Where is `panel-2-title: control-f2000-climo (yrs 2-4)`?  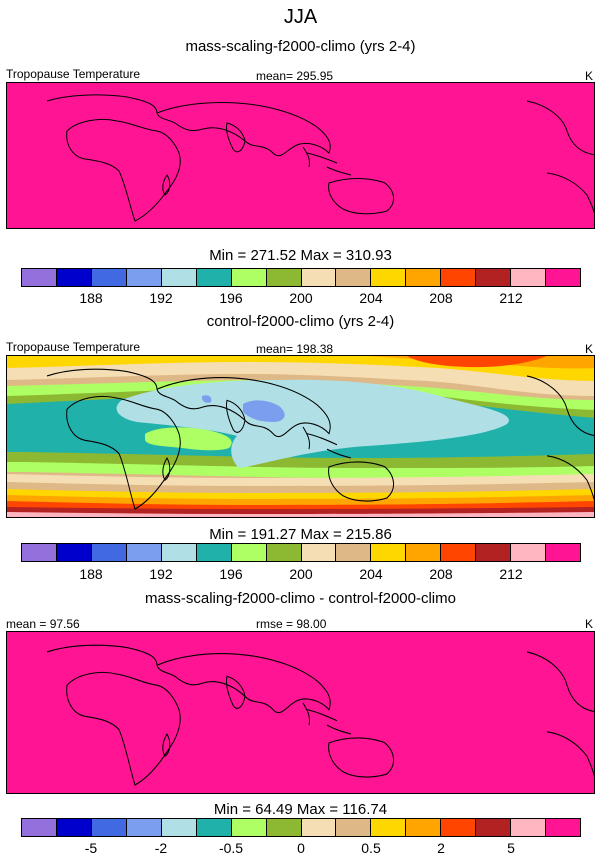 panel-2-title: control-f2000-climo (yrs 2-4) is located at coordinates (300, 321).